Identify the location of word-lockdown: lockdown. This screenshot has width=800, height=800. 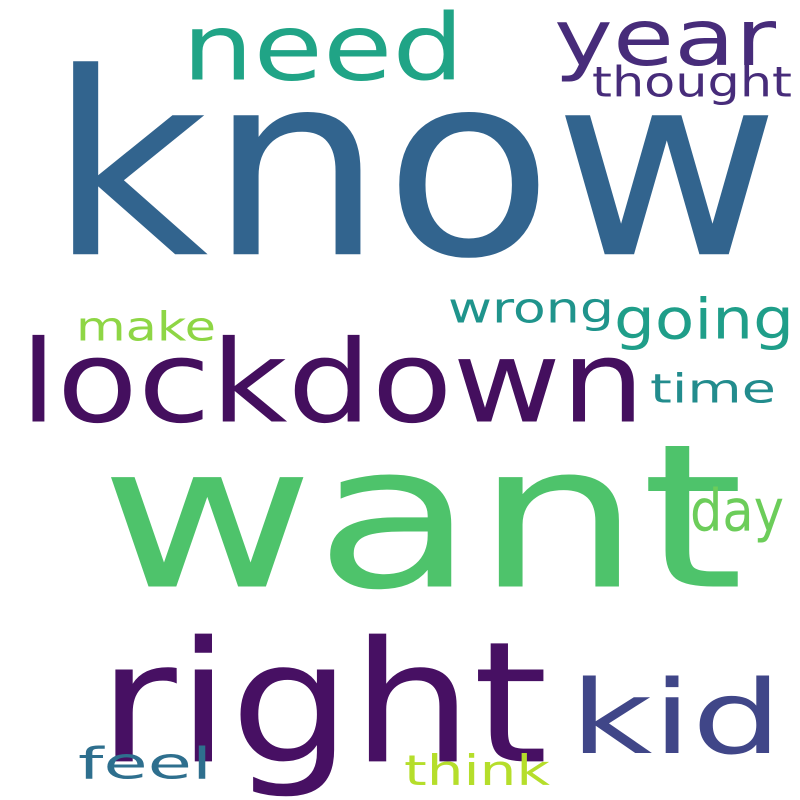
(332, 382).